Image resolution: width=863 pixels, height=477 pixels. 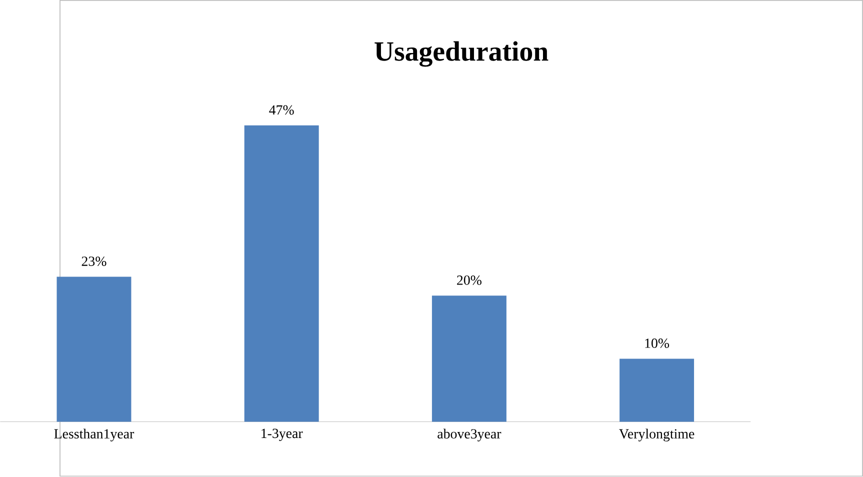 I want to click on data-label: 47%, so click(x=281, y=110).